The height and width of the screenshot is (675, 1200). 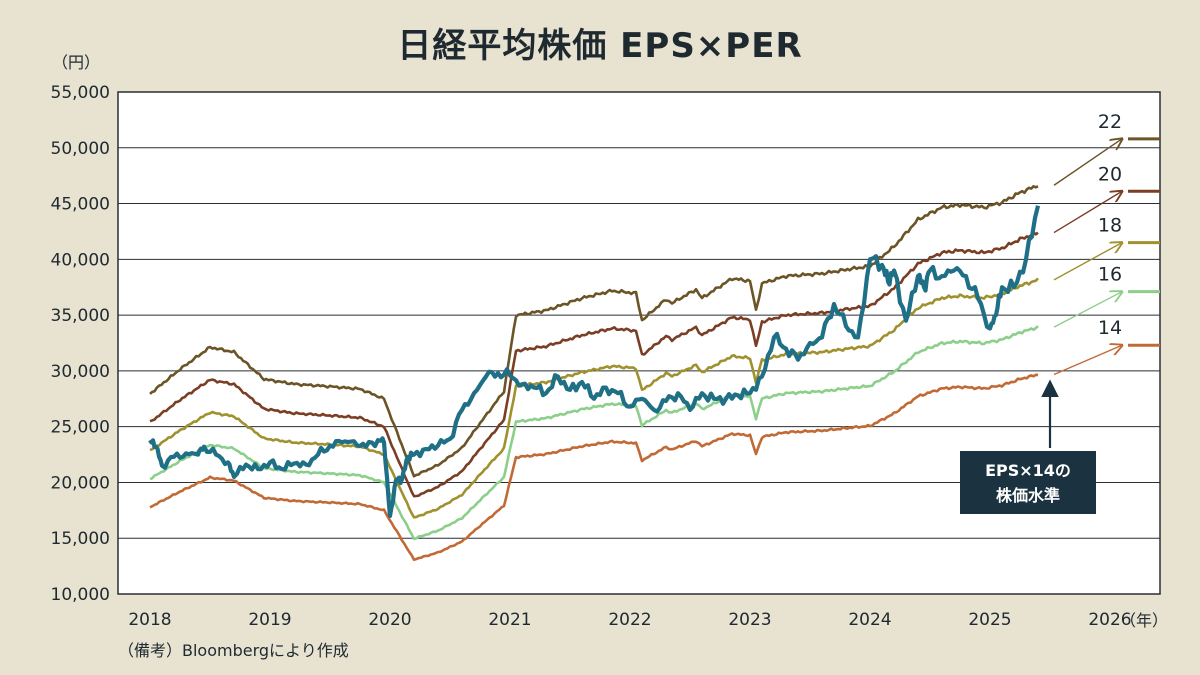 What do you see at coordinates (233, 650) in the screenshot?
I see `source-note: （備考）Bloombergにより作成` at bounding box center [233, 650].